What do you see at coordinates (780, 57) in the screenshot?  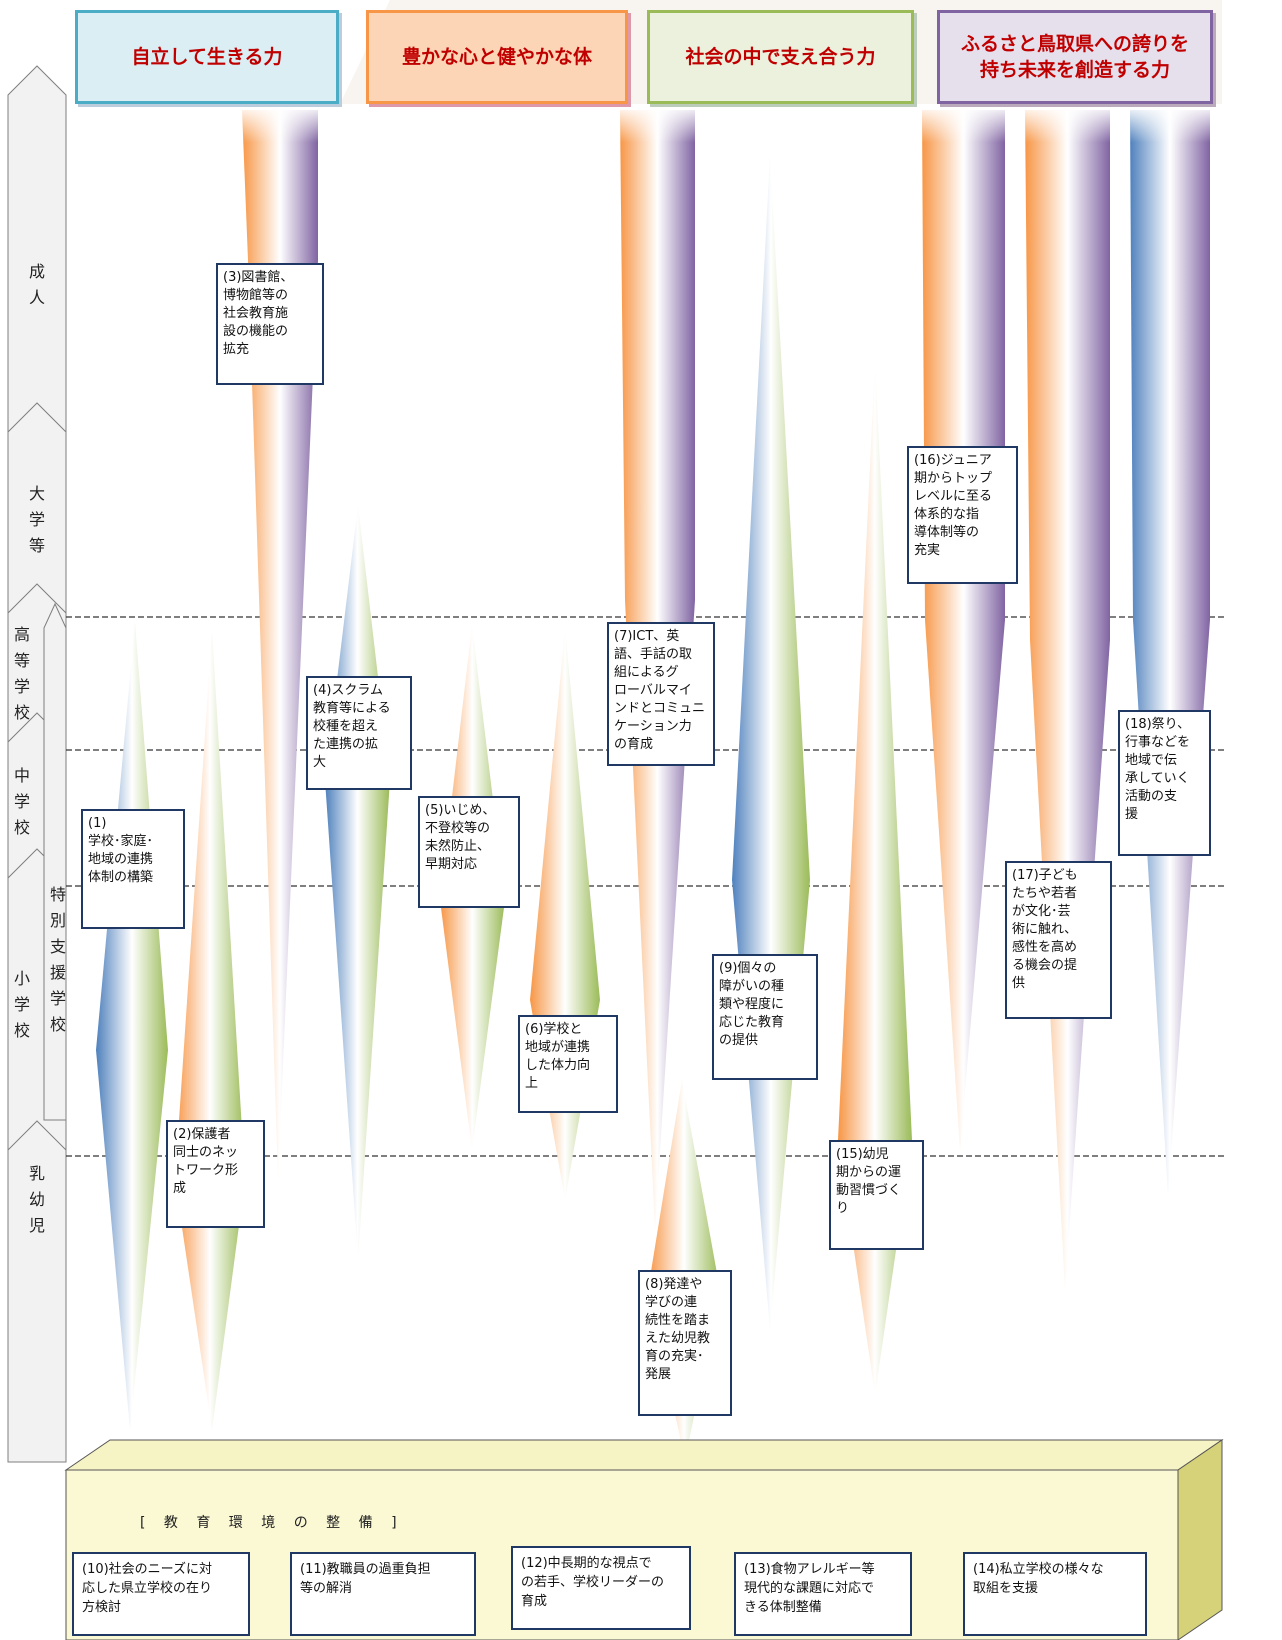 I see `header-society: 社会の中で支え合う力` at bounding box center [780, 57].